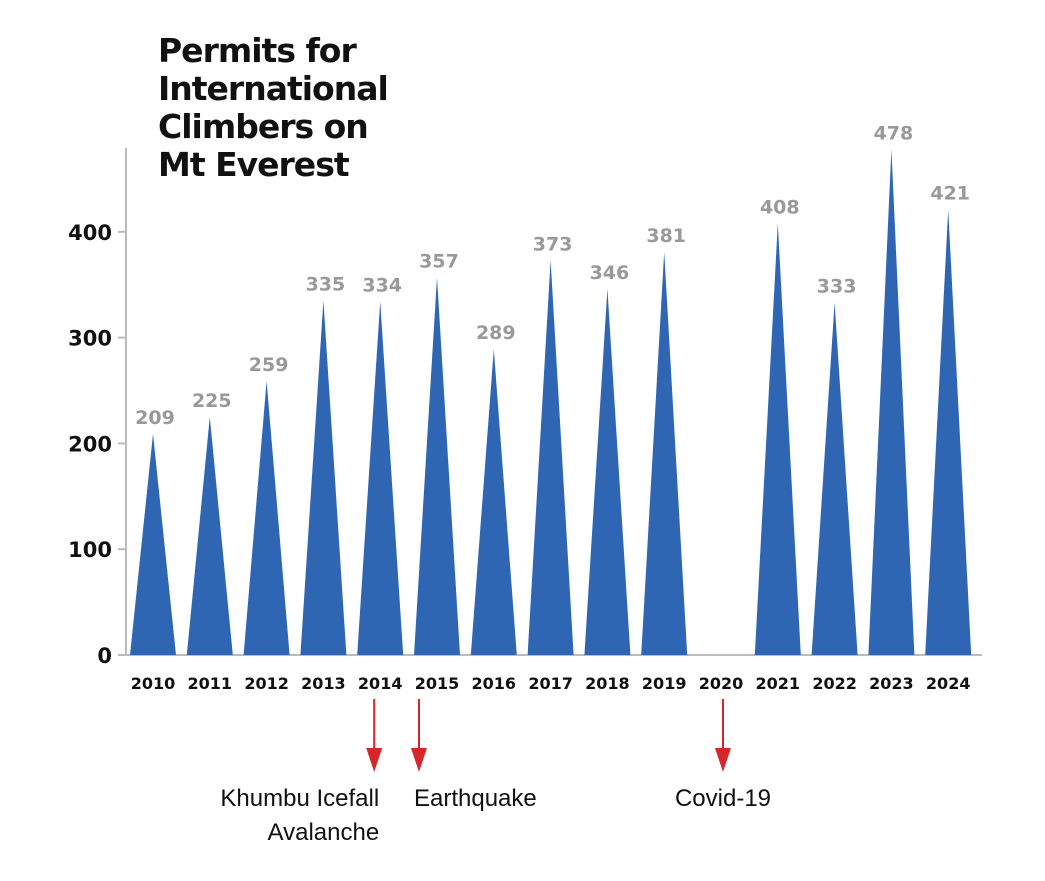  What do you see at coordinates (90, 444) in the screenshot?
I see `y-tick-label: 200` at bounding box center [90, 444].